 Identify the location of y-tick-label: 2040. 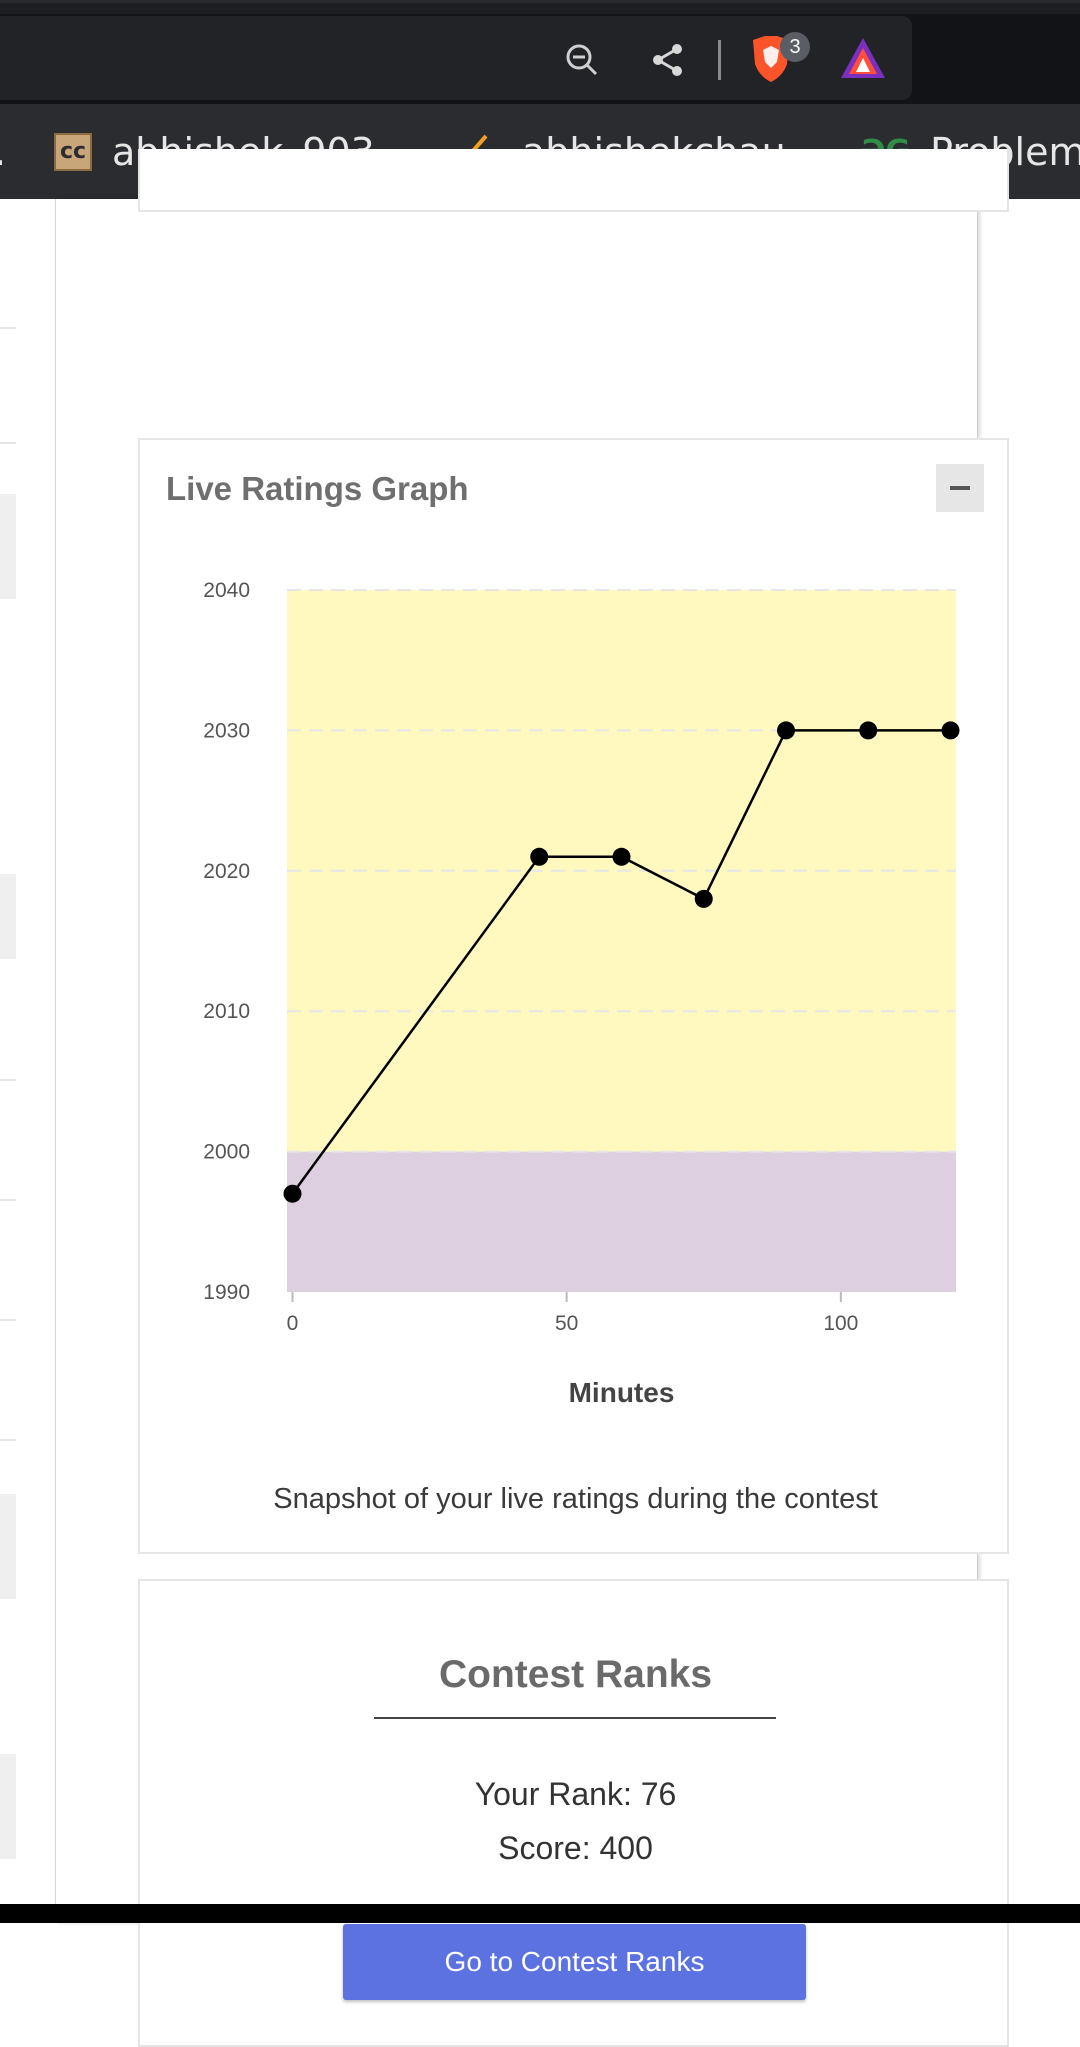
(226, 590).